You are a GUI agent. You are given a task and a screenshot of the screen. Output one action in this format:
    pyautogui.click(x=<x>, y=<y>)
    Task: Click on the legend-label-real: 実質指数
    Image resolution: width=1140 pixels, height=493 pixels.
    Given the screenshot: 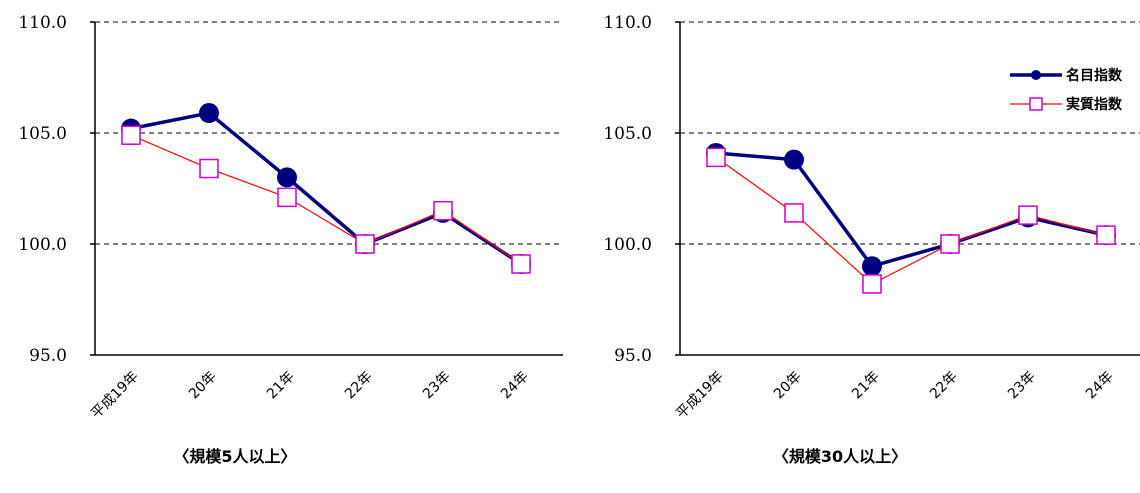 What is the action you would take?
    pyautogui.click(x=1094, y=104)
    